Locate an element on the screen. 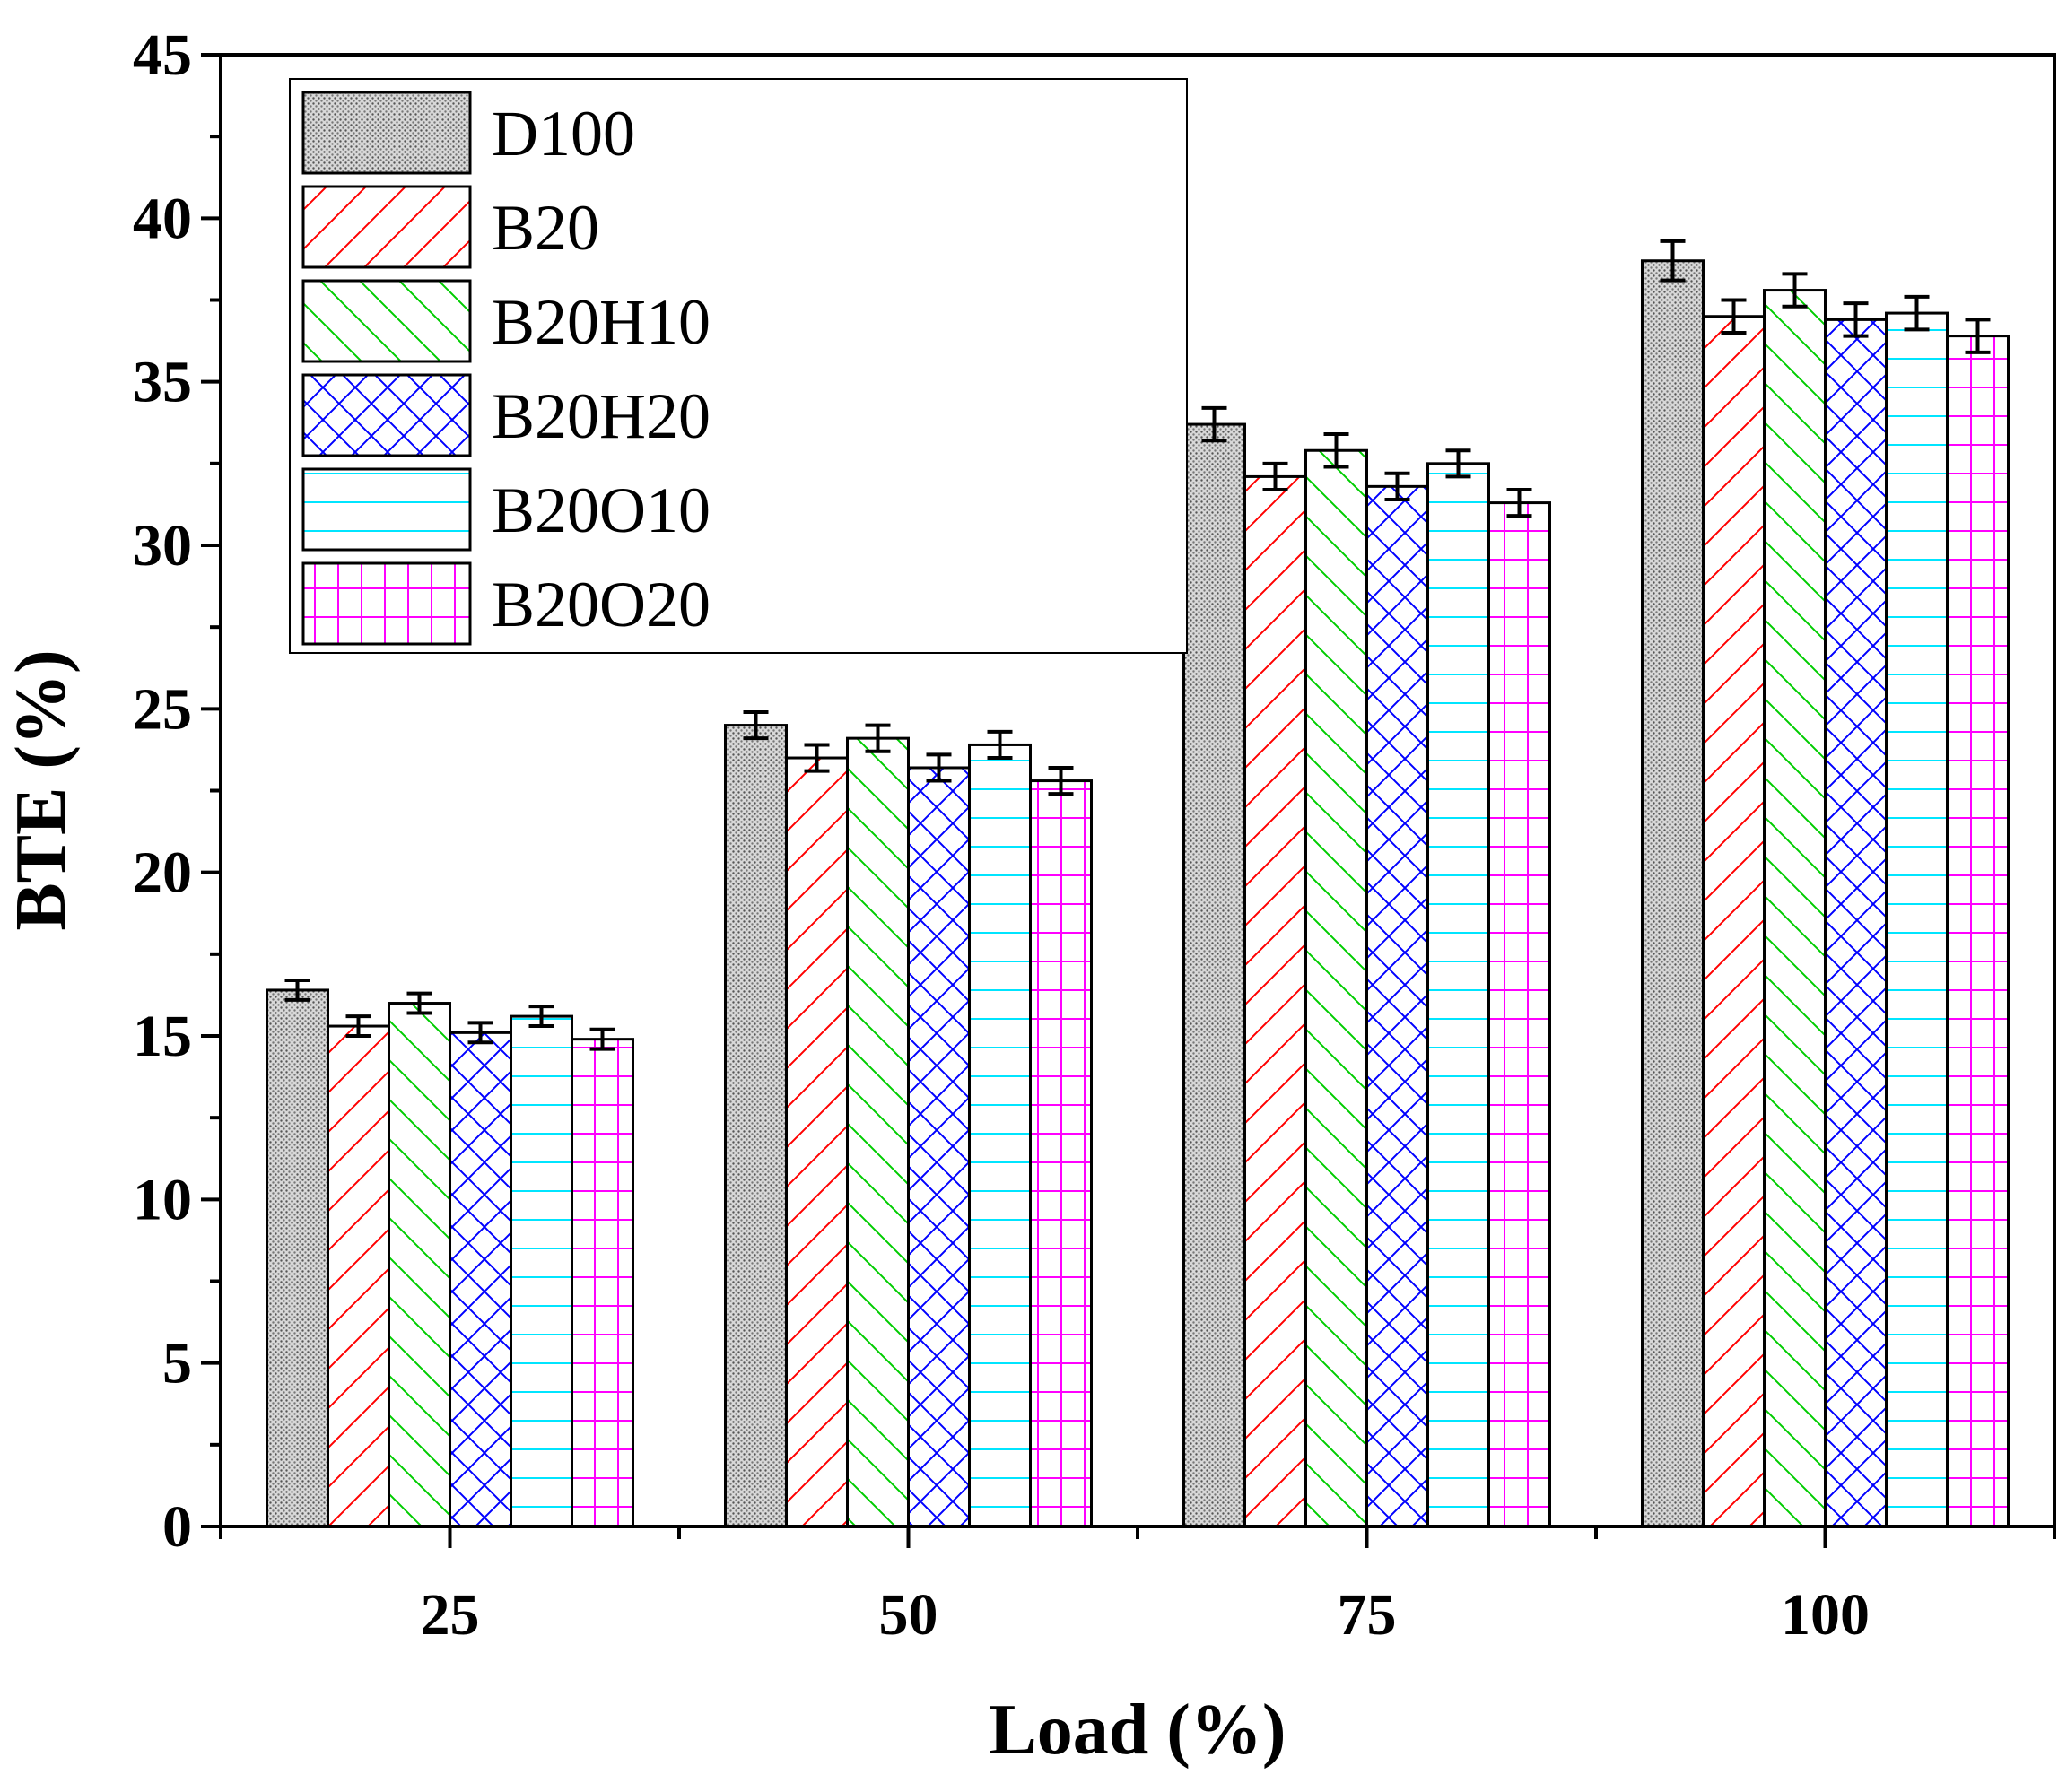 This screenshot has width=2067, height=1792. legend-item-b20o10: B20O10 is located at coordinates (506, 510).